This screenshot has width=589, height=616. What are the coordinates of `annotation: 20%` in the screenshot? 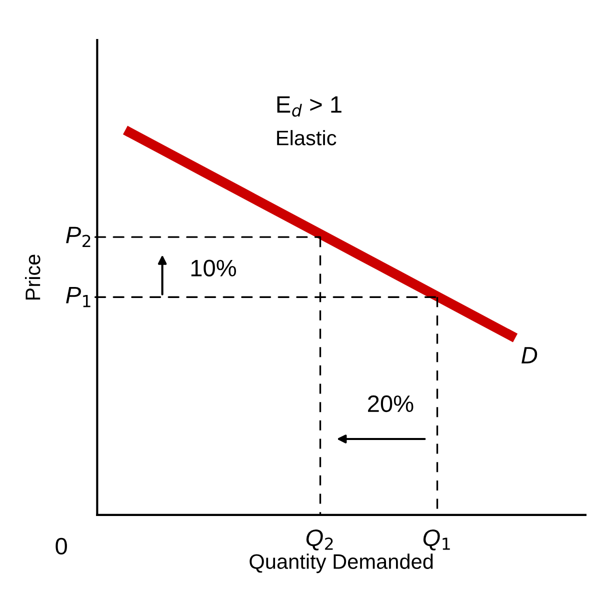 It's located at (391, 403).